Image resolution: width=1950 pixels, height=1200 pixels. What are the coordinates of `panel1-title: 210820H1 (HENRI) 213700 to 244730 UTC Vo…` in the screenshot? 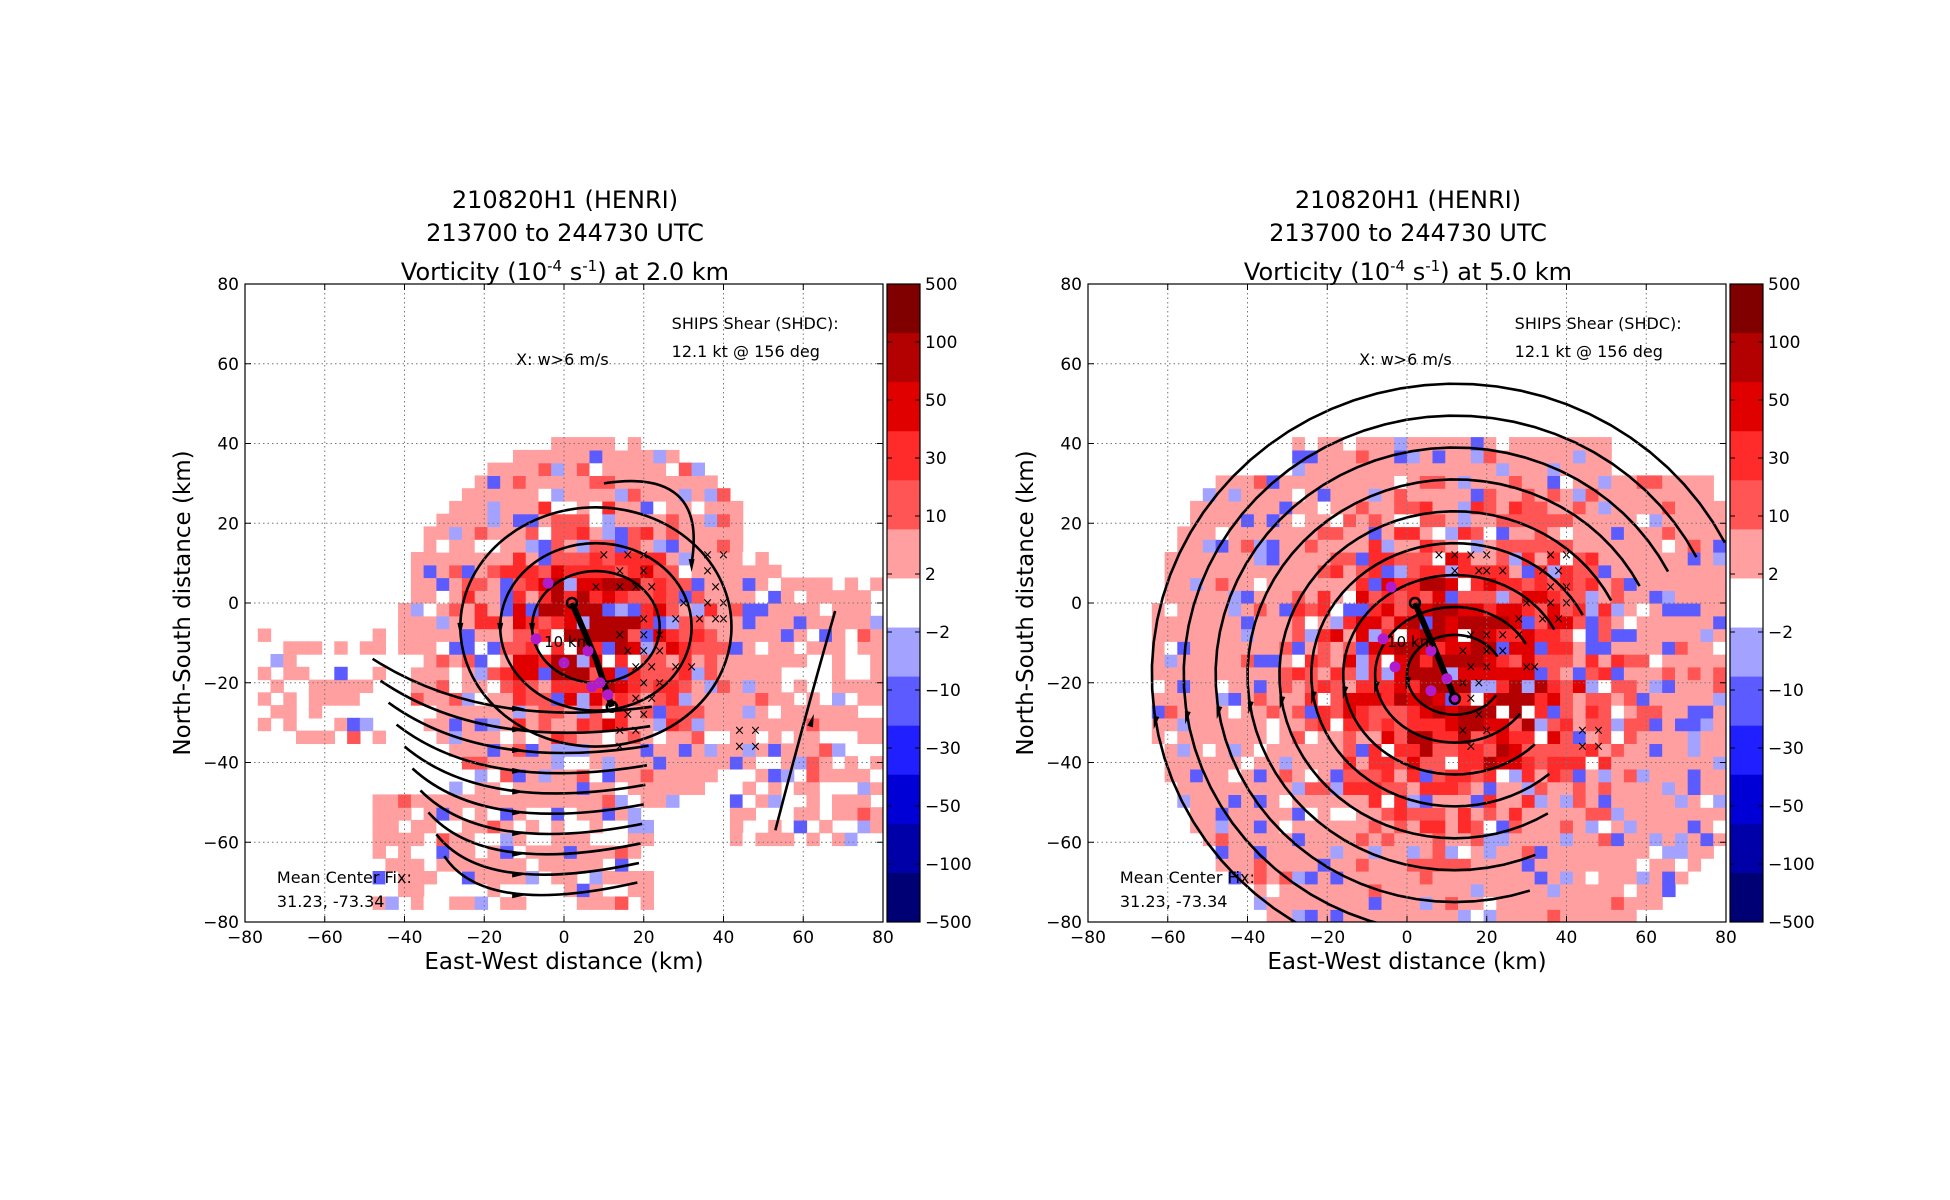 It's located at (565, 236).